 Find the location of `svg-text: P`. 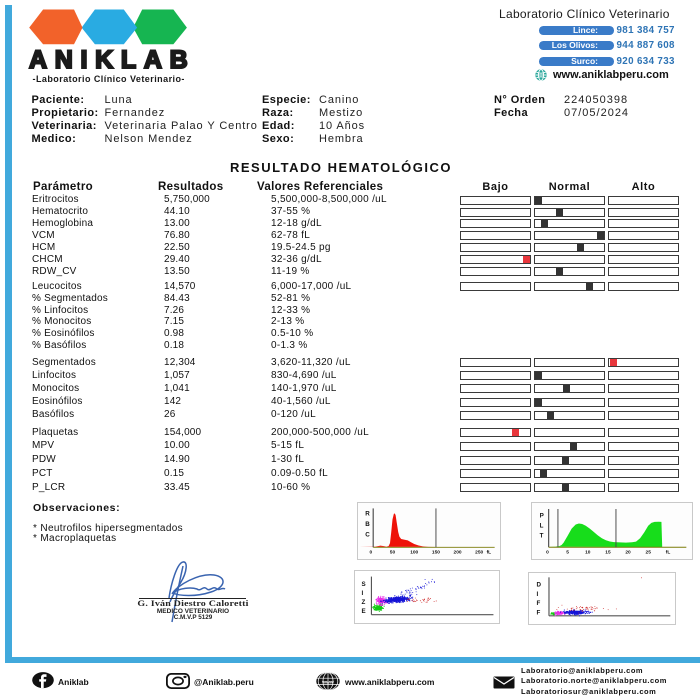

svg-text: P is located at coordinates (542, 515).